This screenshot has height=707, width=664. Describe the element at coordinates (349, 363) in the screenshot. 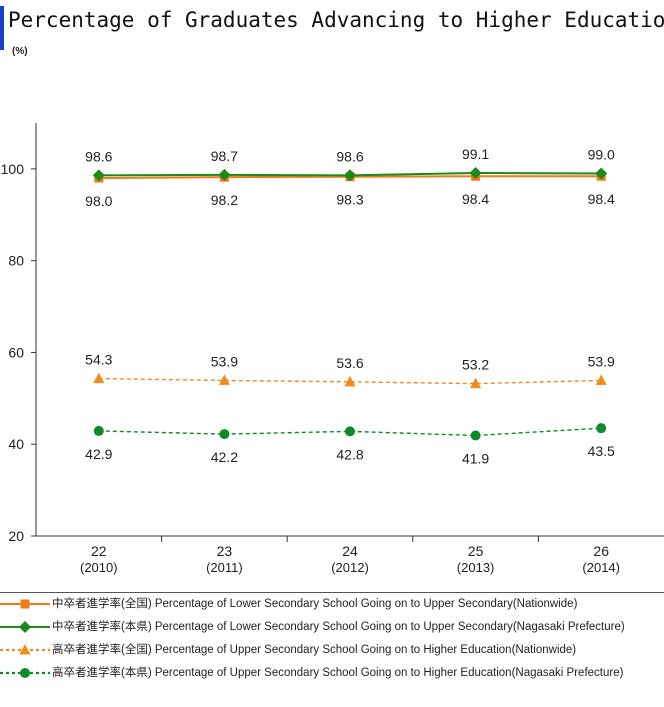

I see `series-2-data-label: 53.6` at that location.